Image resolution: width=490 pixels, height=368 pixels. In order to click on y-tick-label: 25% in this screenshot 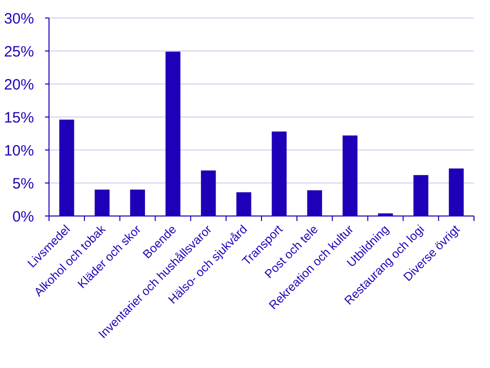, I will do `click(19, 51)`.